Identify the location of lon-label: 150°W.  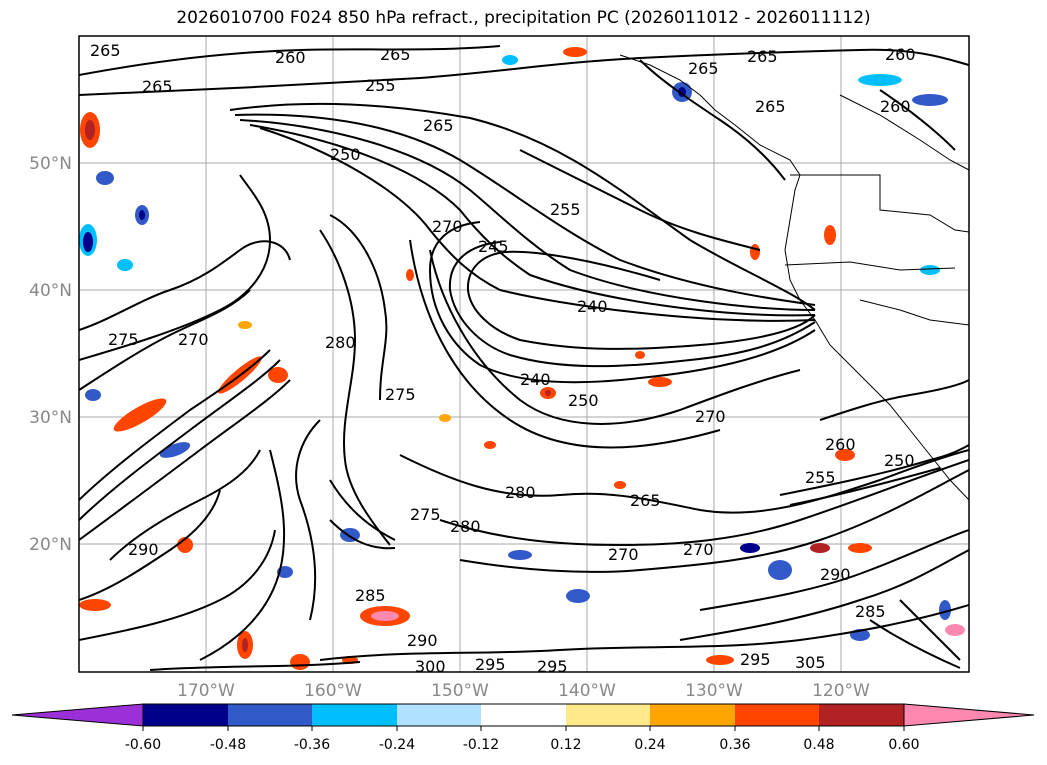
(460, 691).